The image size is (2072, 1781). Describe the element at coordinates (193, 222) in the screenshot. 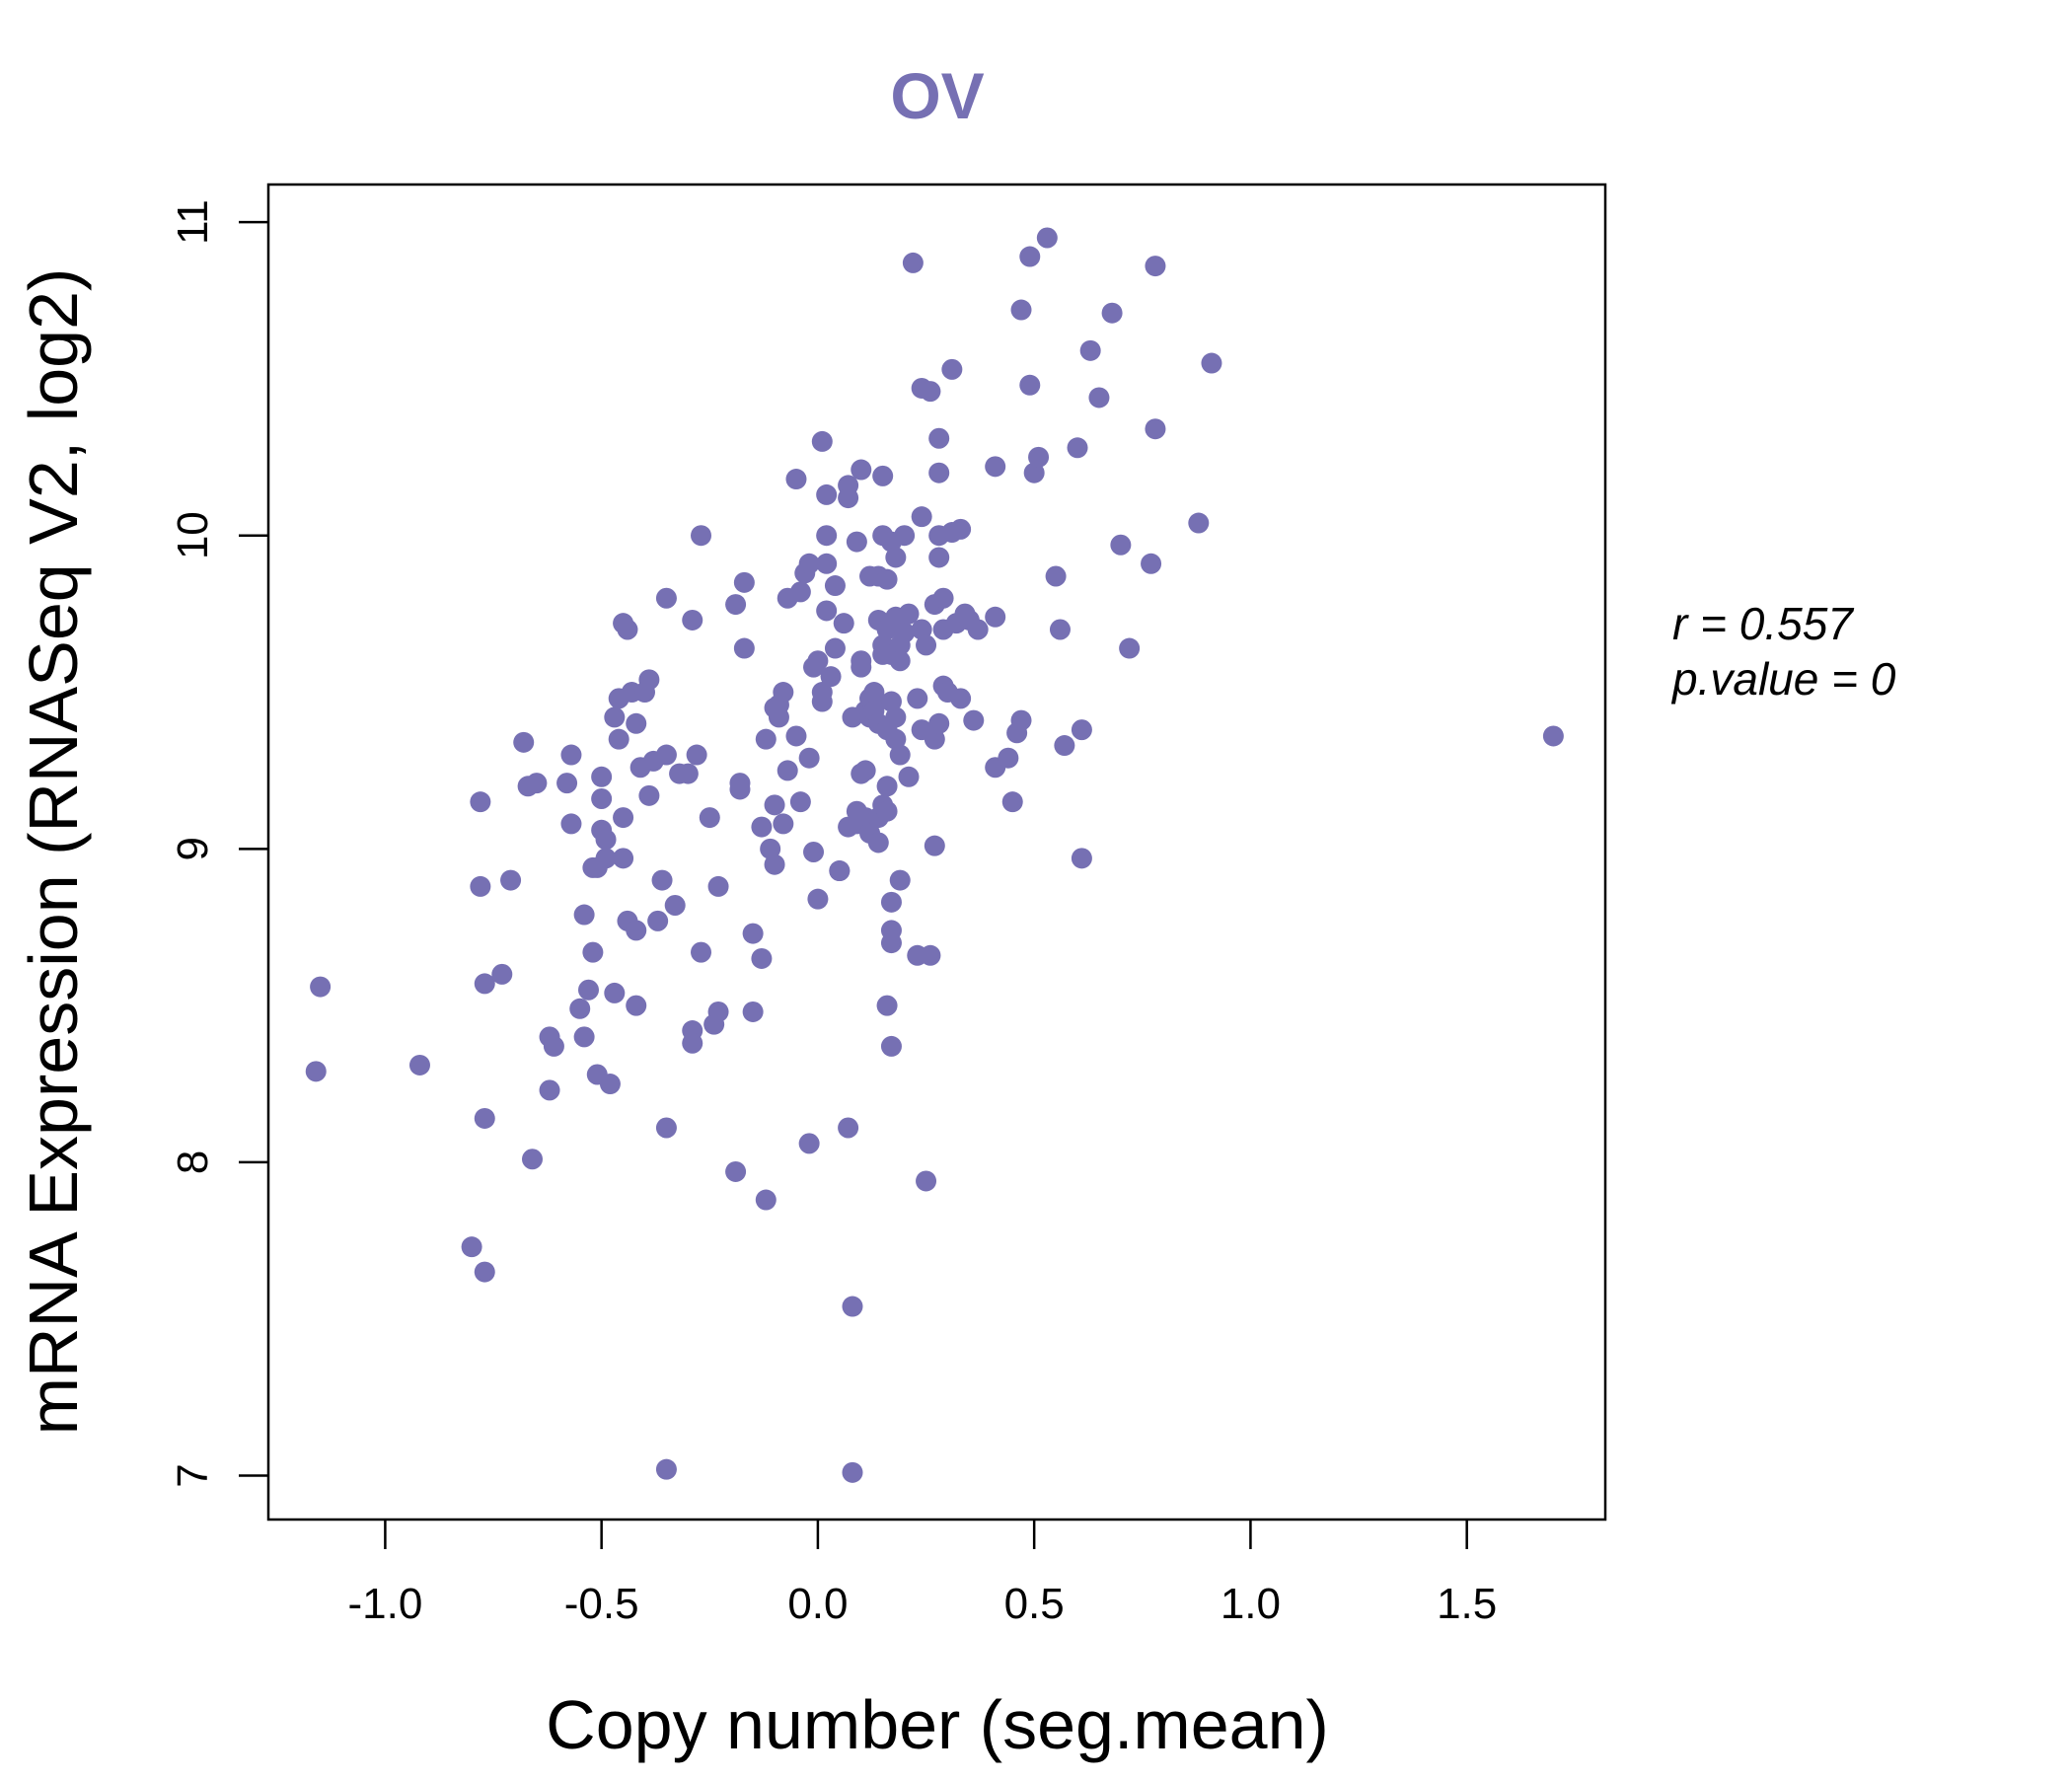

I see `y-tick-label: 11` at that location.